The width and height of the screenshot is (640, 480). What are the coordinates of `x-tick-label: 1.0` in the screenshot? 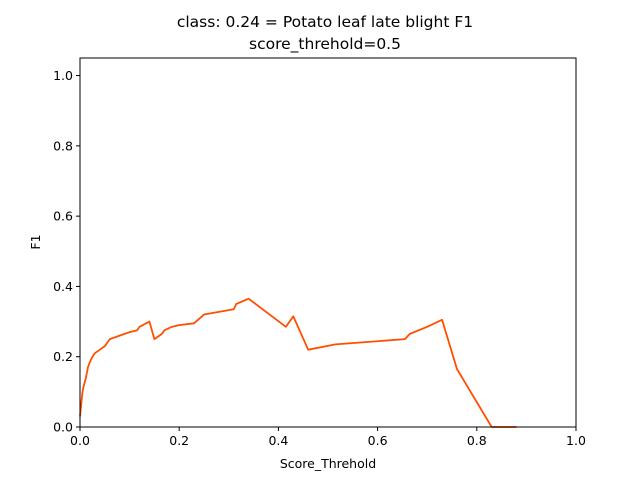 It's located at (576, 440).